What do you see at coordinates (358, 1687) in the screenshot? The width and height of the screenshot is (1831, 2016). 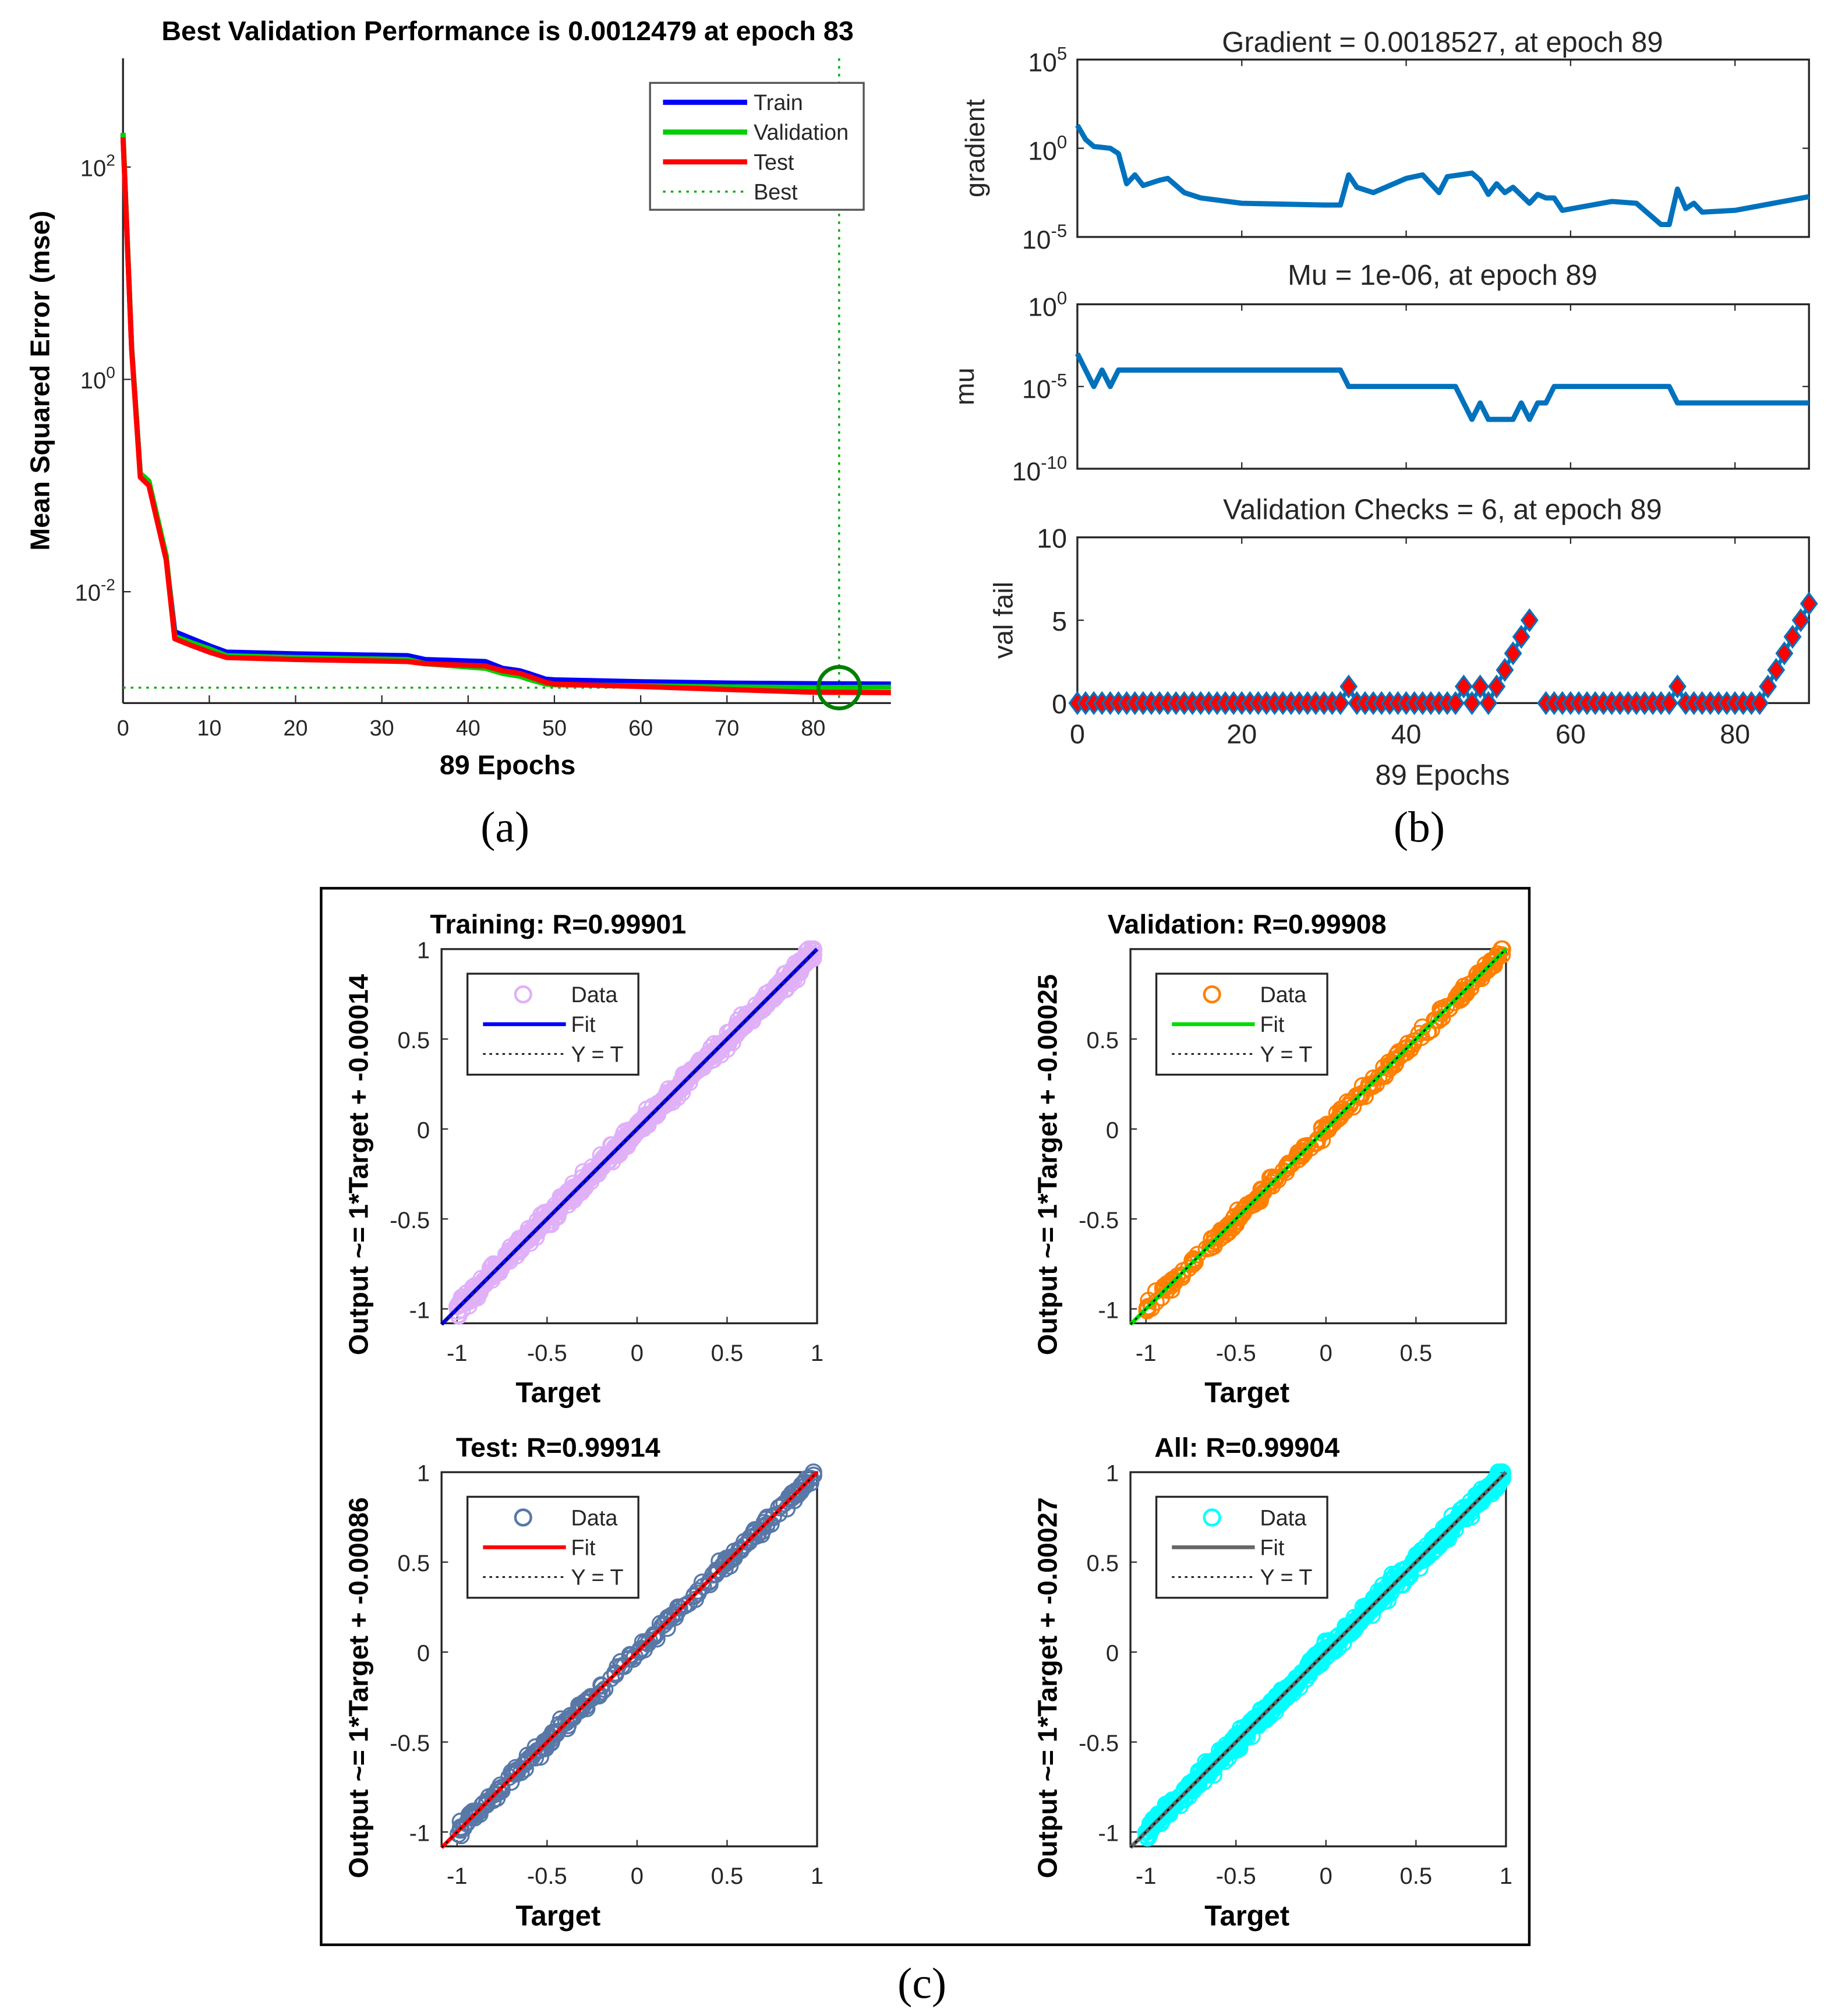 I see `y-axis-label: Output ~= 1*Target + -0.00086` at bounding box center [358, 1687].